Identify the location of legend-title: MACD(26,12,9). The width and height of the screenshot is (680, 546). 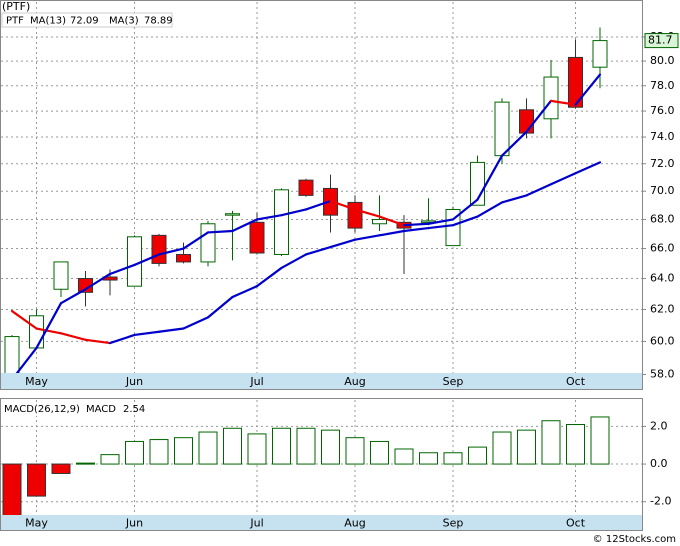
(42, 409).